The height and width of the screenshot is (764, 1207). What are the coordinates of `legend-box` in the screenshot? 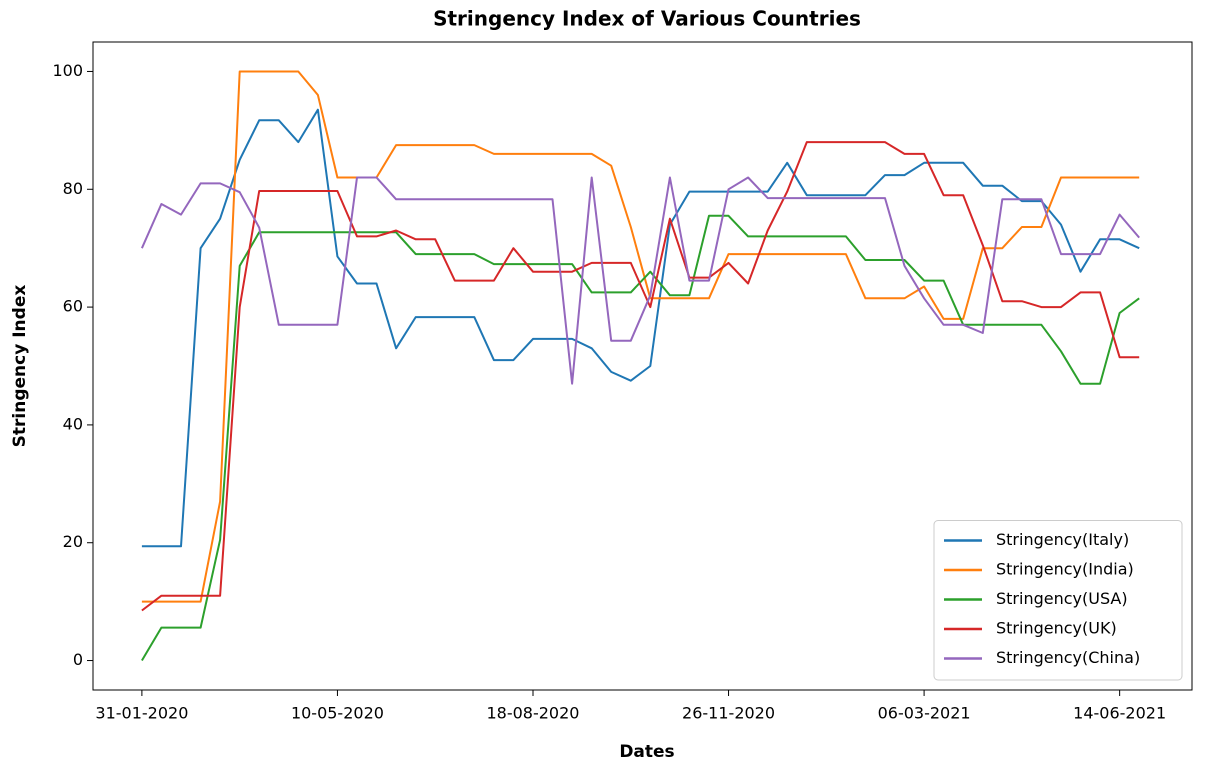 It's located at (1058, 600).